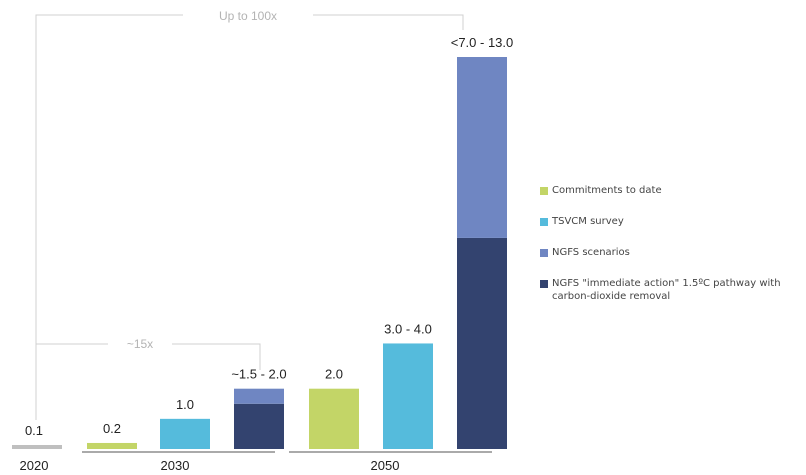 The image size is (806, 475). What do you see at coordinates (148, 356) in the screenshot?
I see `bracket-15x` at bounding box center [148, 356].